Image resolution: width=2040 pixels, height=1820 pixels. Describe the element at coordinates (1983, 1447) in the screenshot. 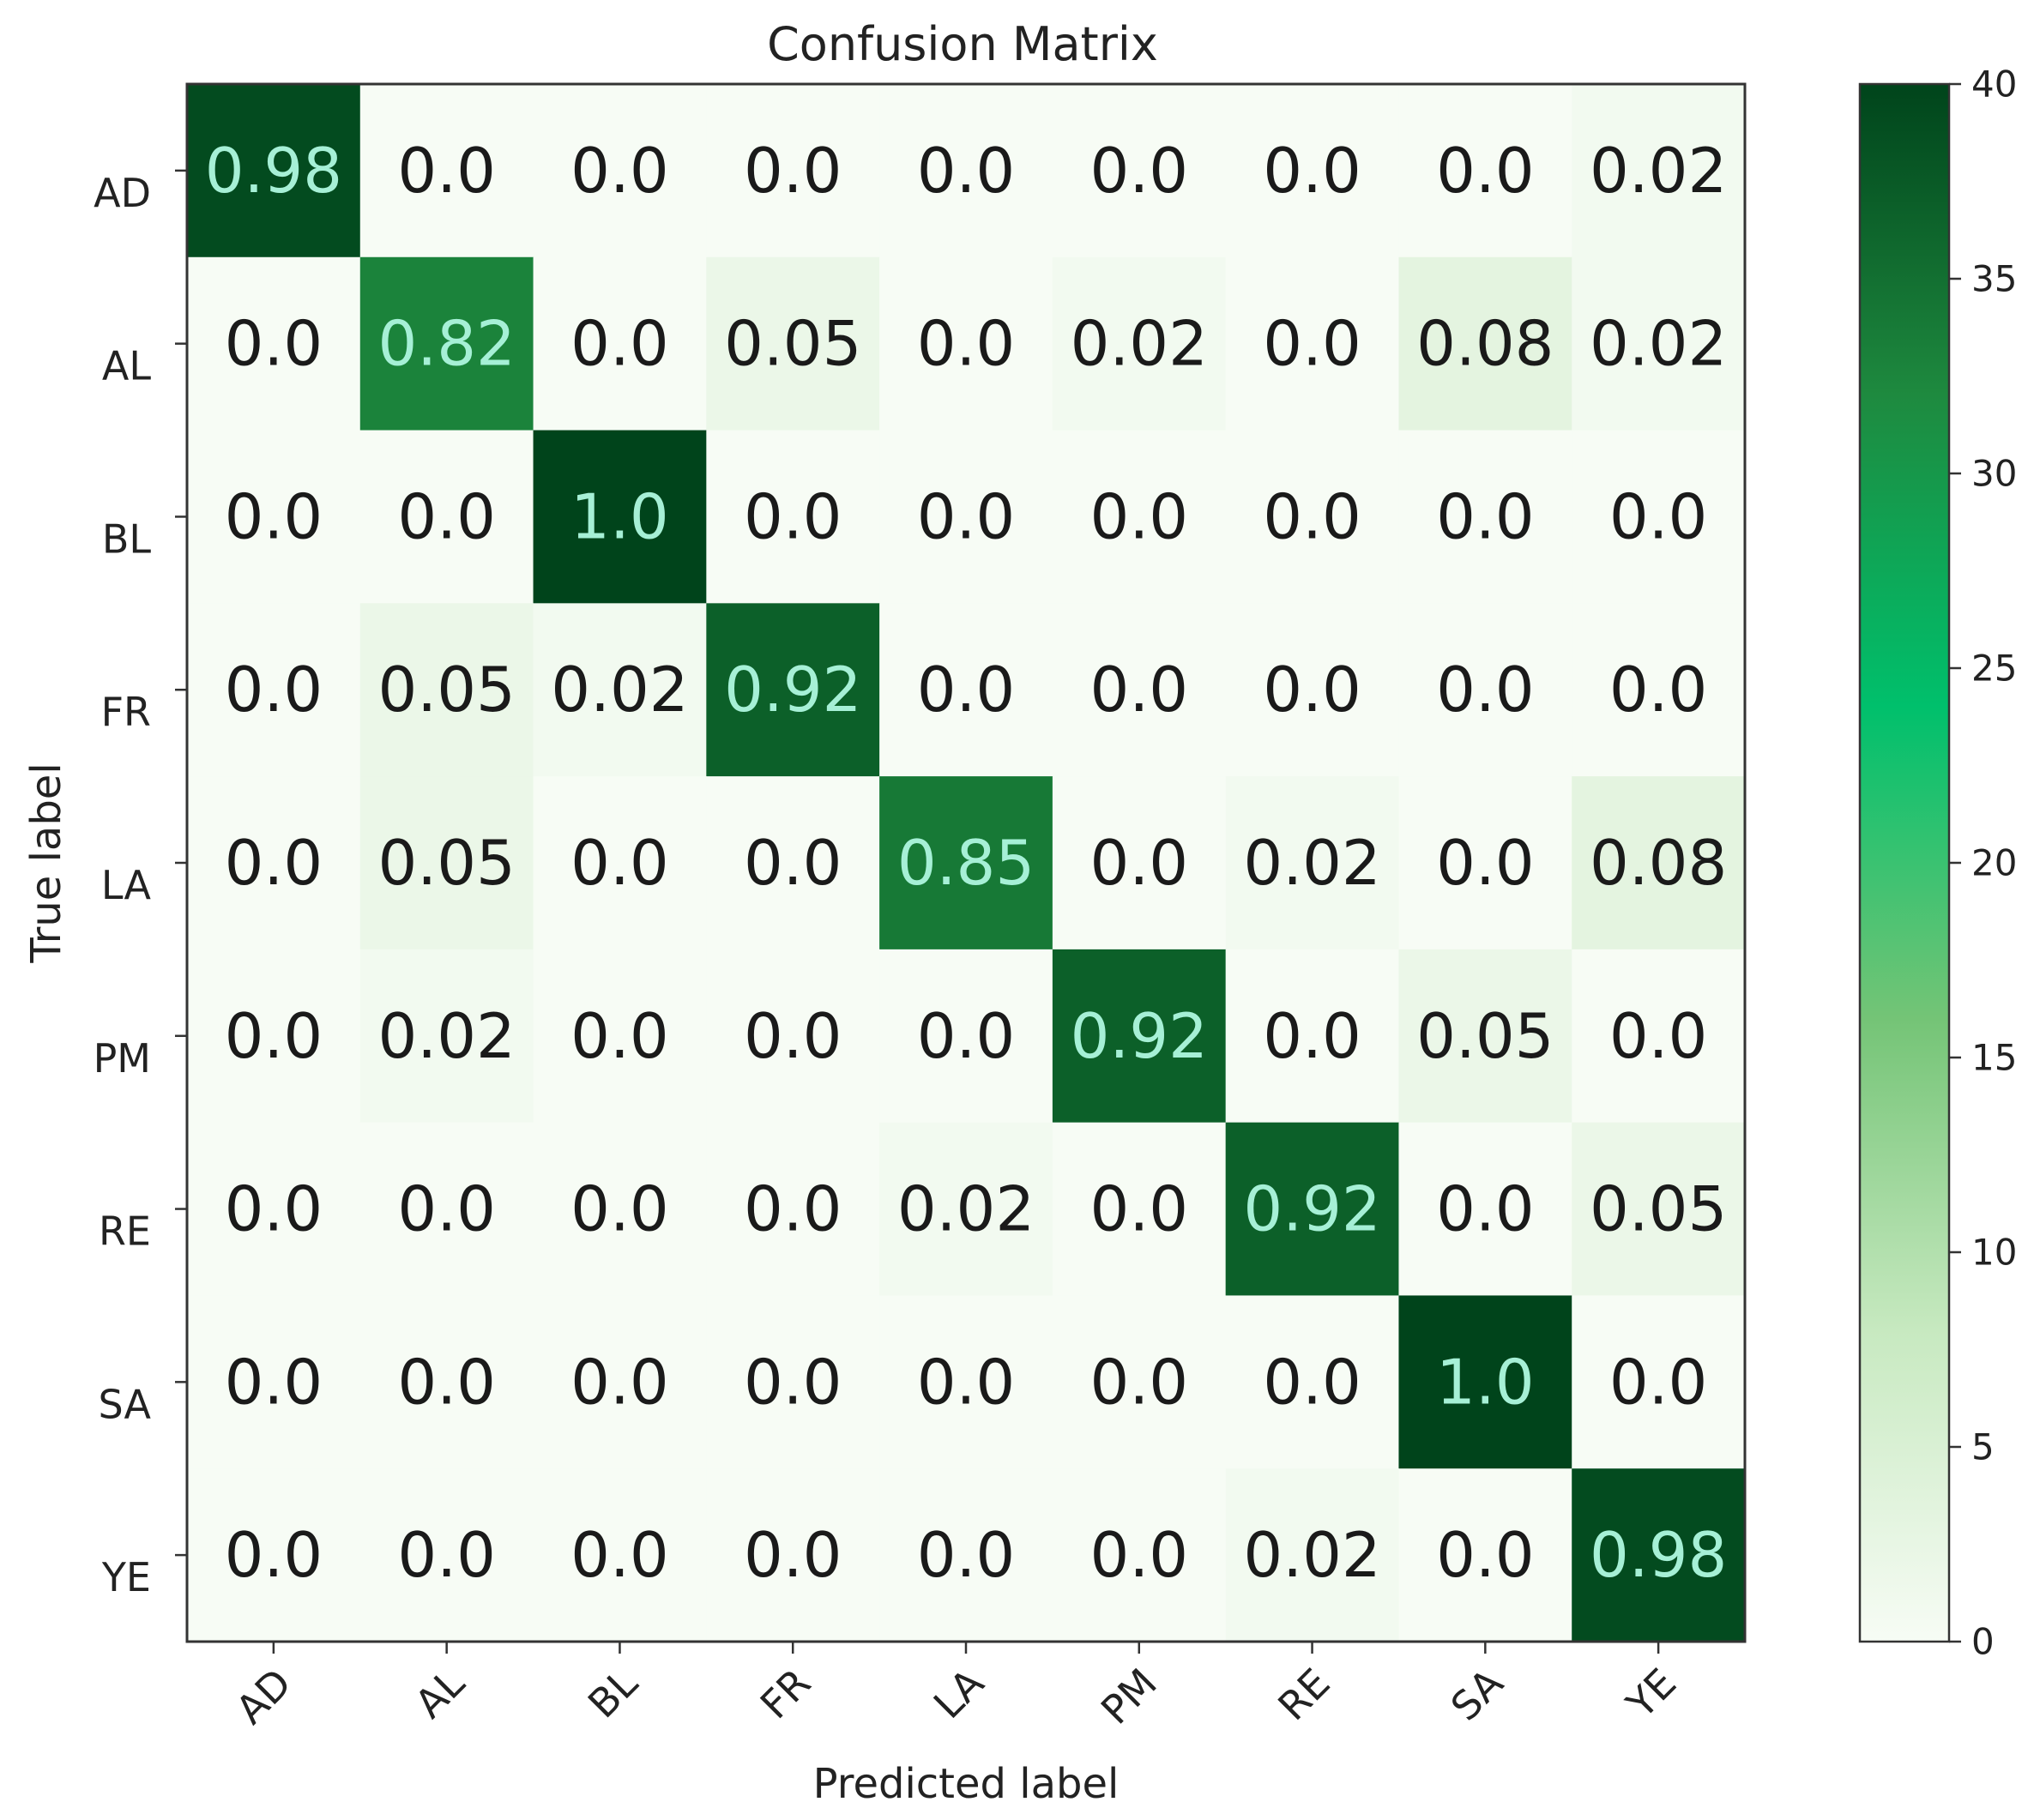

I see `colorbar-tick-label: 5` at that location.